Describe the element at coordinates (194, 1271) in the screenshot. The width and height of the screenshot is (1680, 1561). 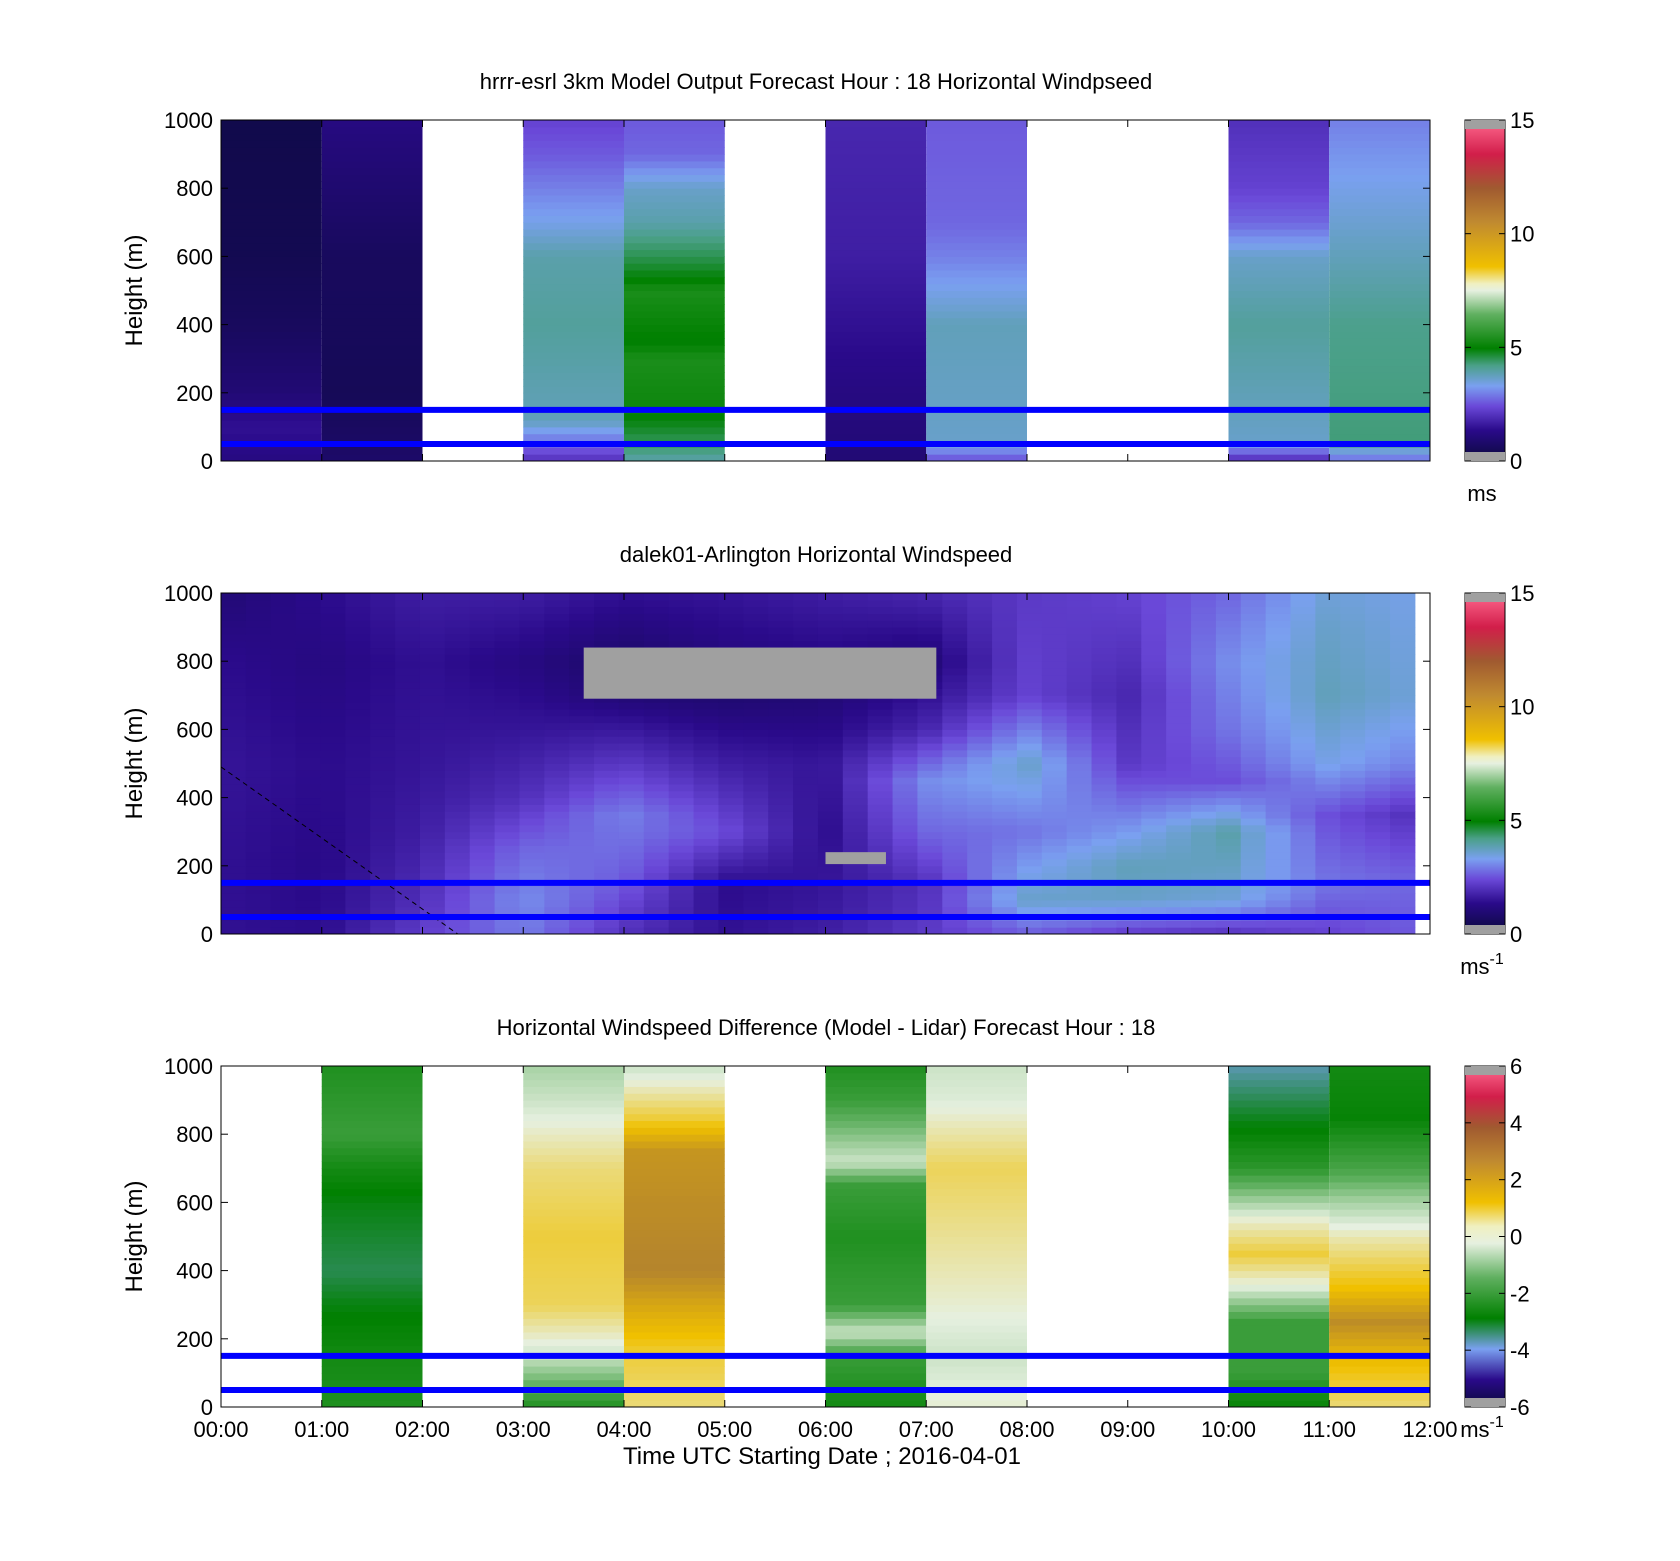
I see `y-tick-label: 400` at that location.